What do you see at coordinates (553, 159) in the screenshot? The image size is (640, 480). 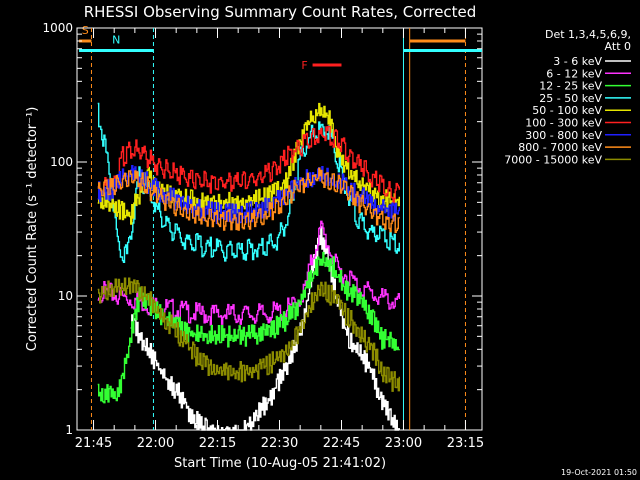 I see `legend-entry-label: 7000 - 15000 keV` at bounding box center [553, 159].